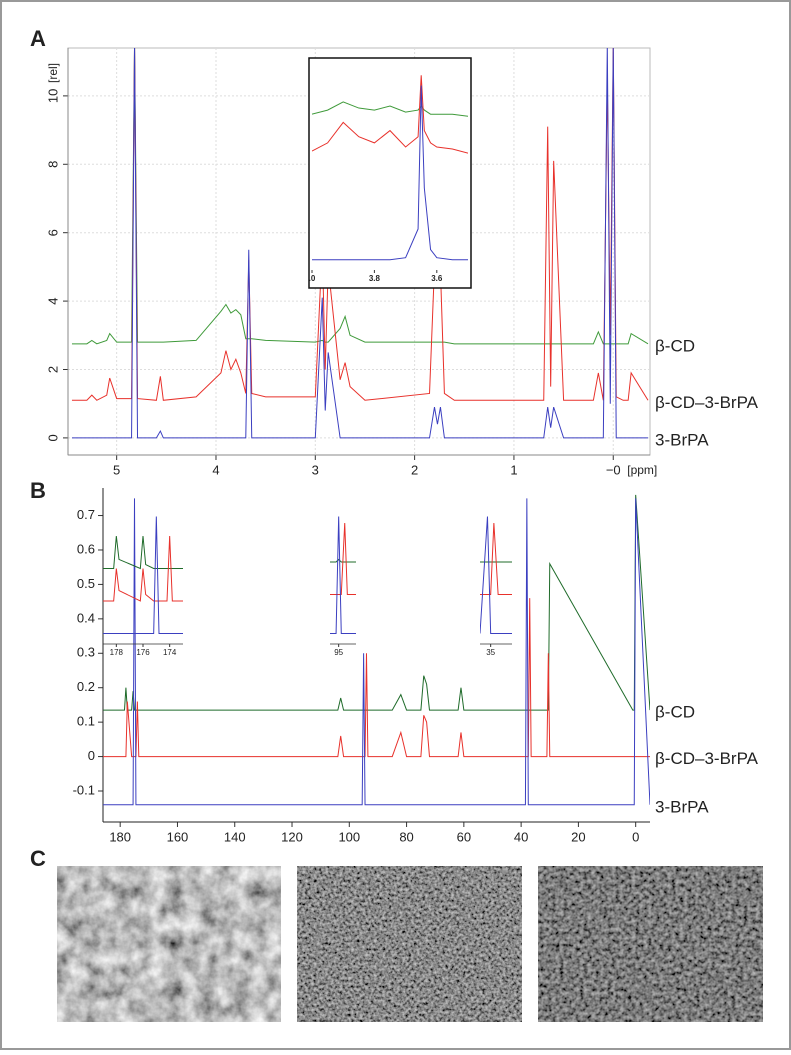 This screenshot has width=791, height=1055. Describe the element at coordinates (86, 583) in the screenshot. I see `y-tick-label: 0.5` at that location.